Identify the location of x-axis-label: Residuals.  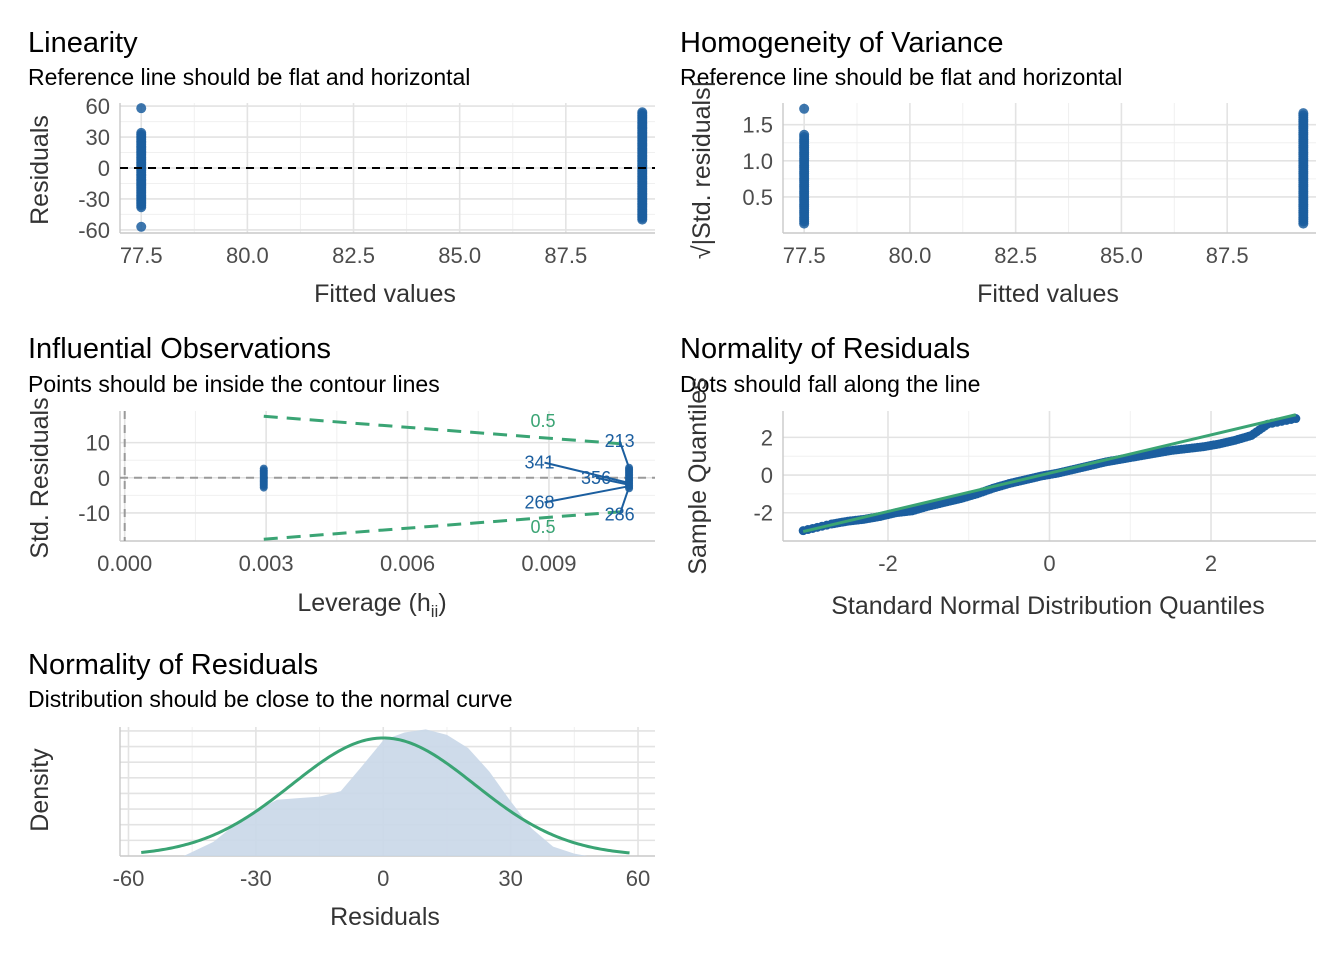
(385, 917).